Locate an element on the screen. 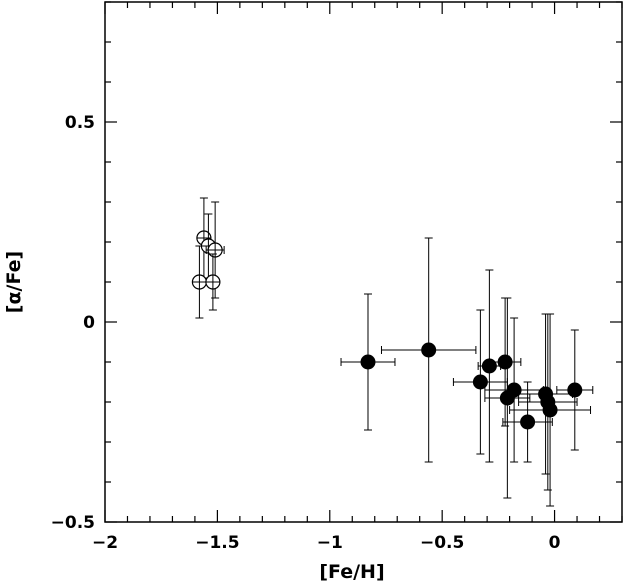 This screenshot has height=585, width=625. x-axis-label: [Fe/H] is located at coordinates (351, 572).